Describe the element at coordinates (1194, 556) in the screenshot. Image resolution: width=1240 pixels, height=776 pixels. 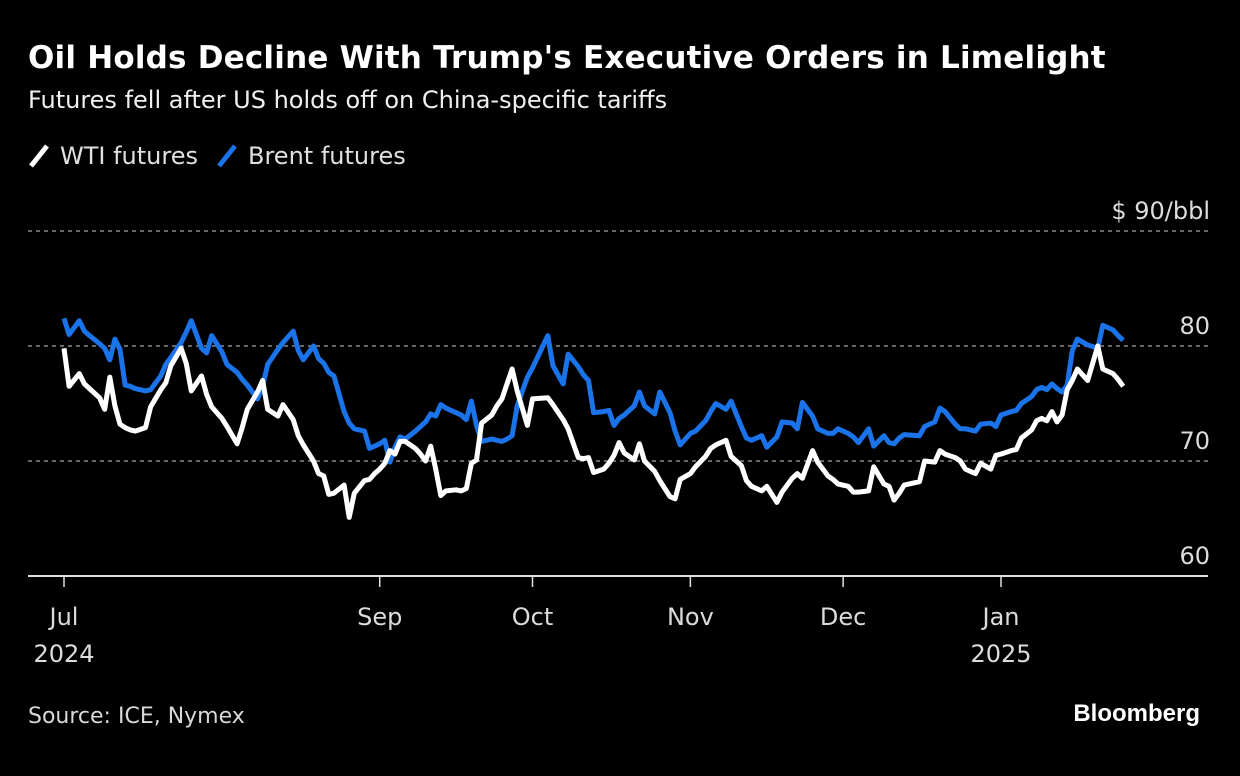
I see `y-tick-label-60: 60` at that location.